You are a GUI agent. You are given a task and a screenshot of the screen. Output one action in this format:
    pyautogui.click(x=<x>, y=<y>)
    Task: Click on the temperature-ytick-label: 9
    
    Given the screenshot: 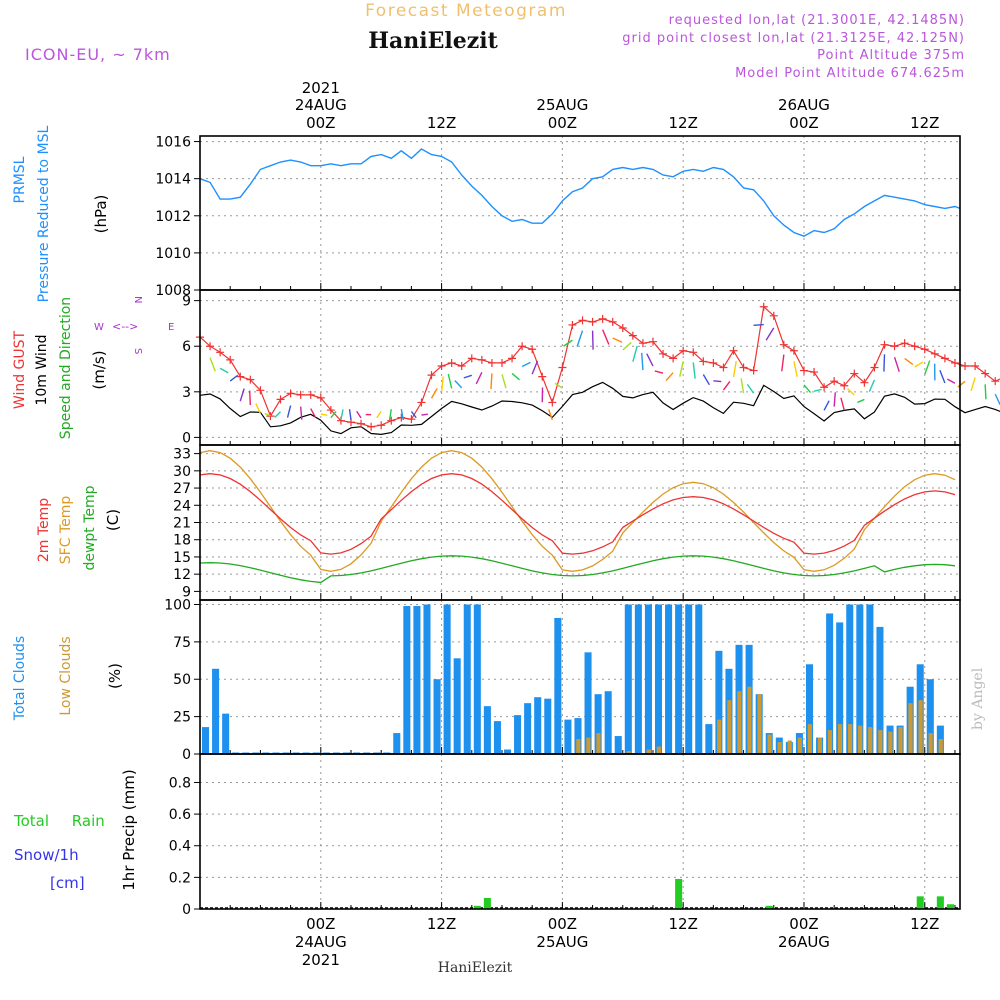 What is the action you would take?
    pyautogui.click(x=186, y=592)
    